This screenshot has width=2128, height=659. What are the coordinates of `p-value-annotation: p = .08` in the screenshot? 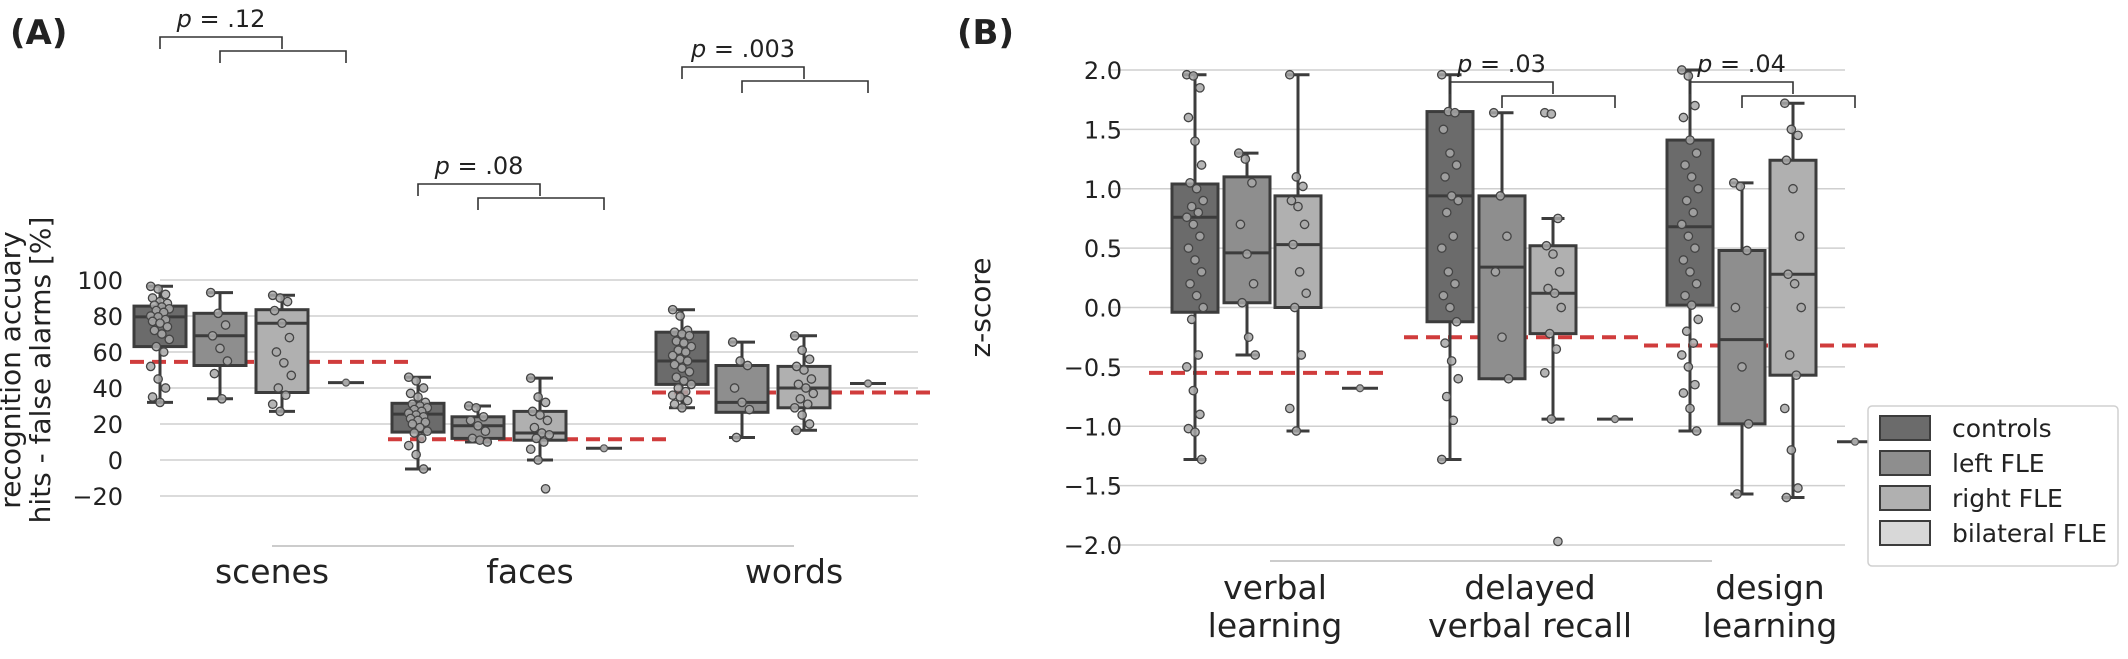 It's located at (479, 166).